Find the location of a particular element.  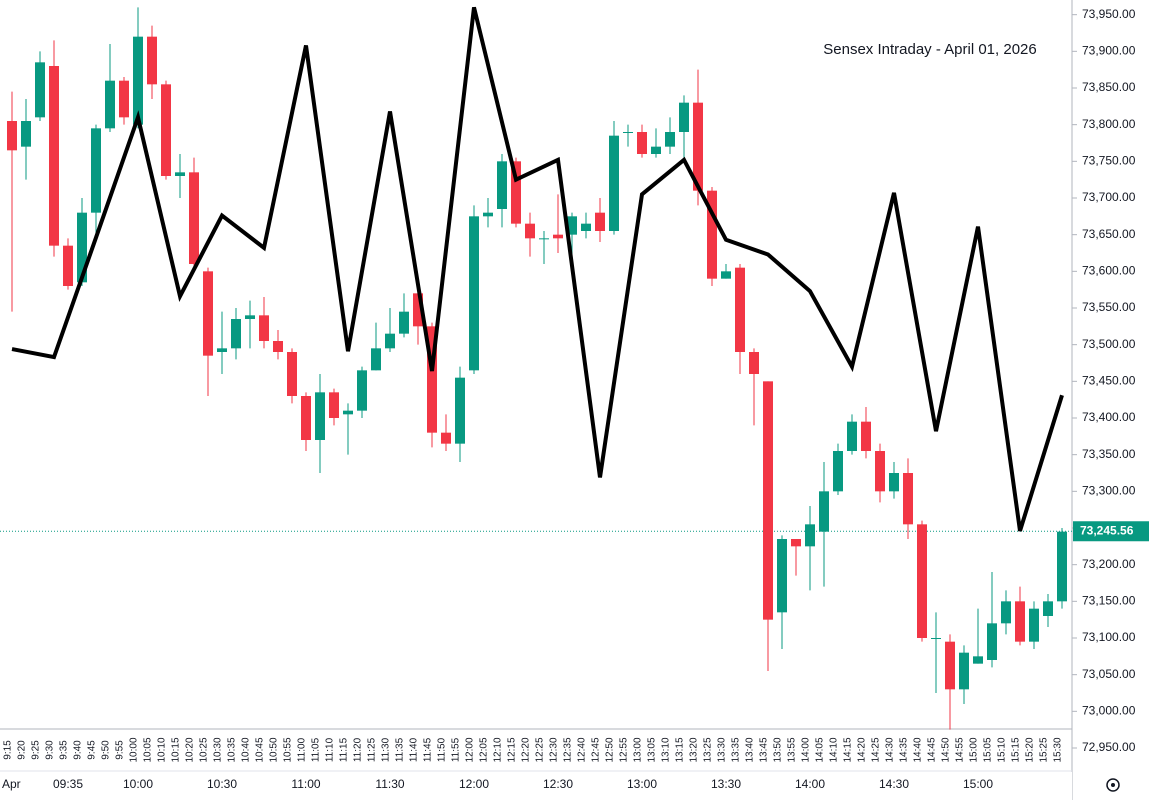

x-tick-label: 14:00 is located at coordinates (806, 749).